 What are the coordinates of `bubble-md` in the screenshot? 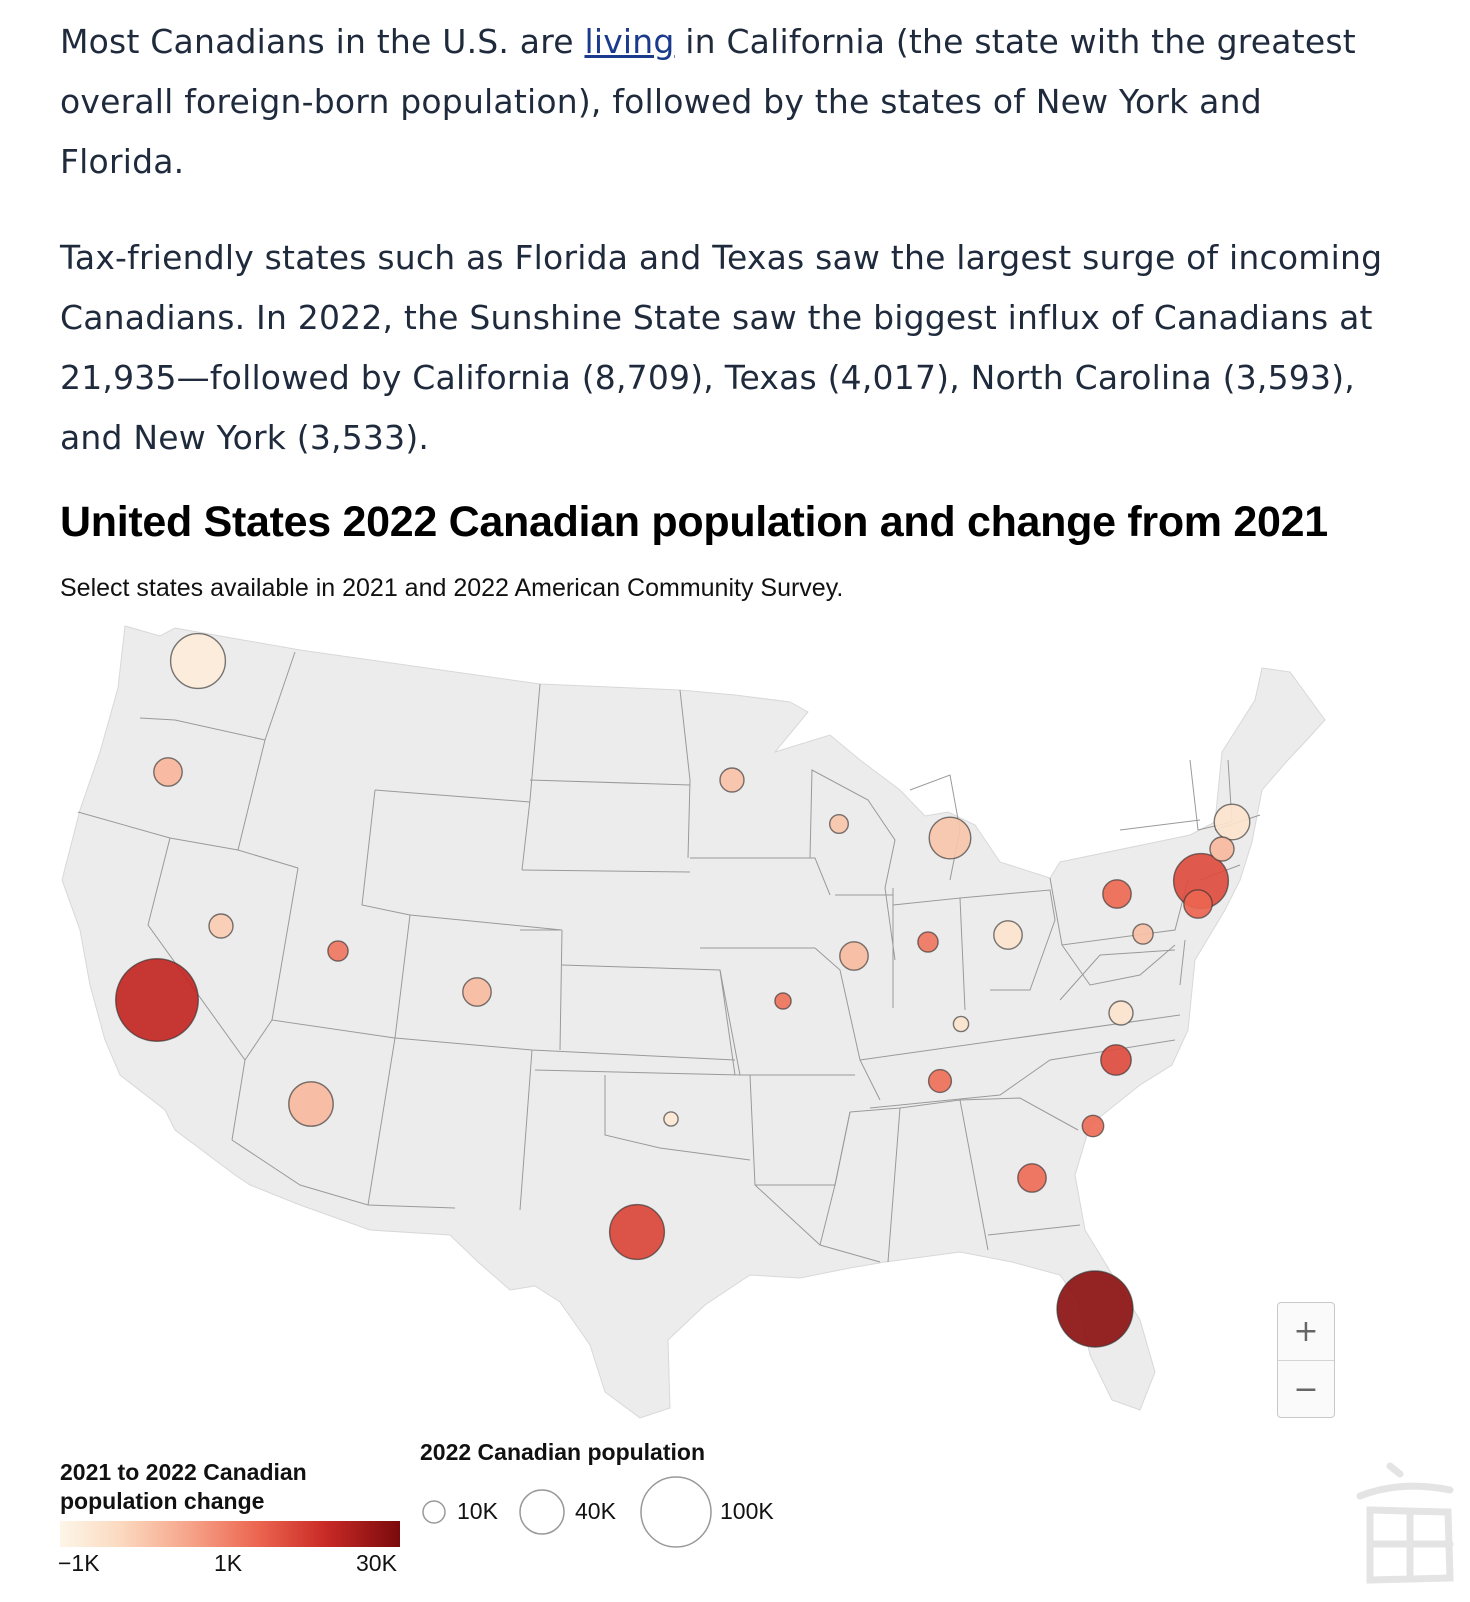 It's located at (1143, 934).